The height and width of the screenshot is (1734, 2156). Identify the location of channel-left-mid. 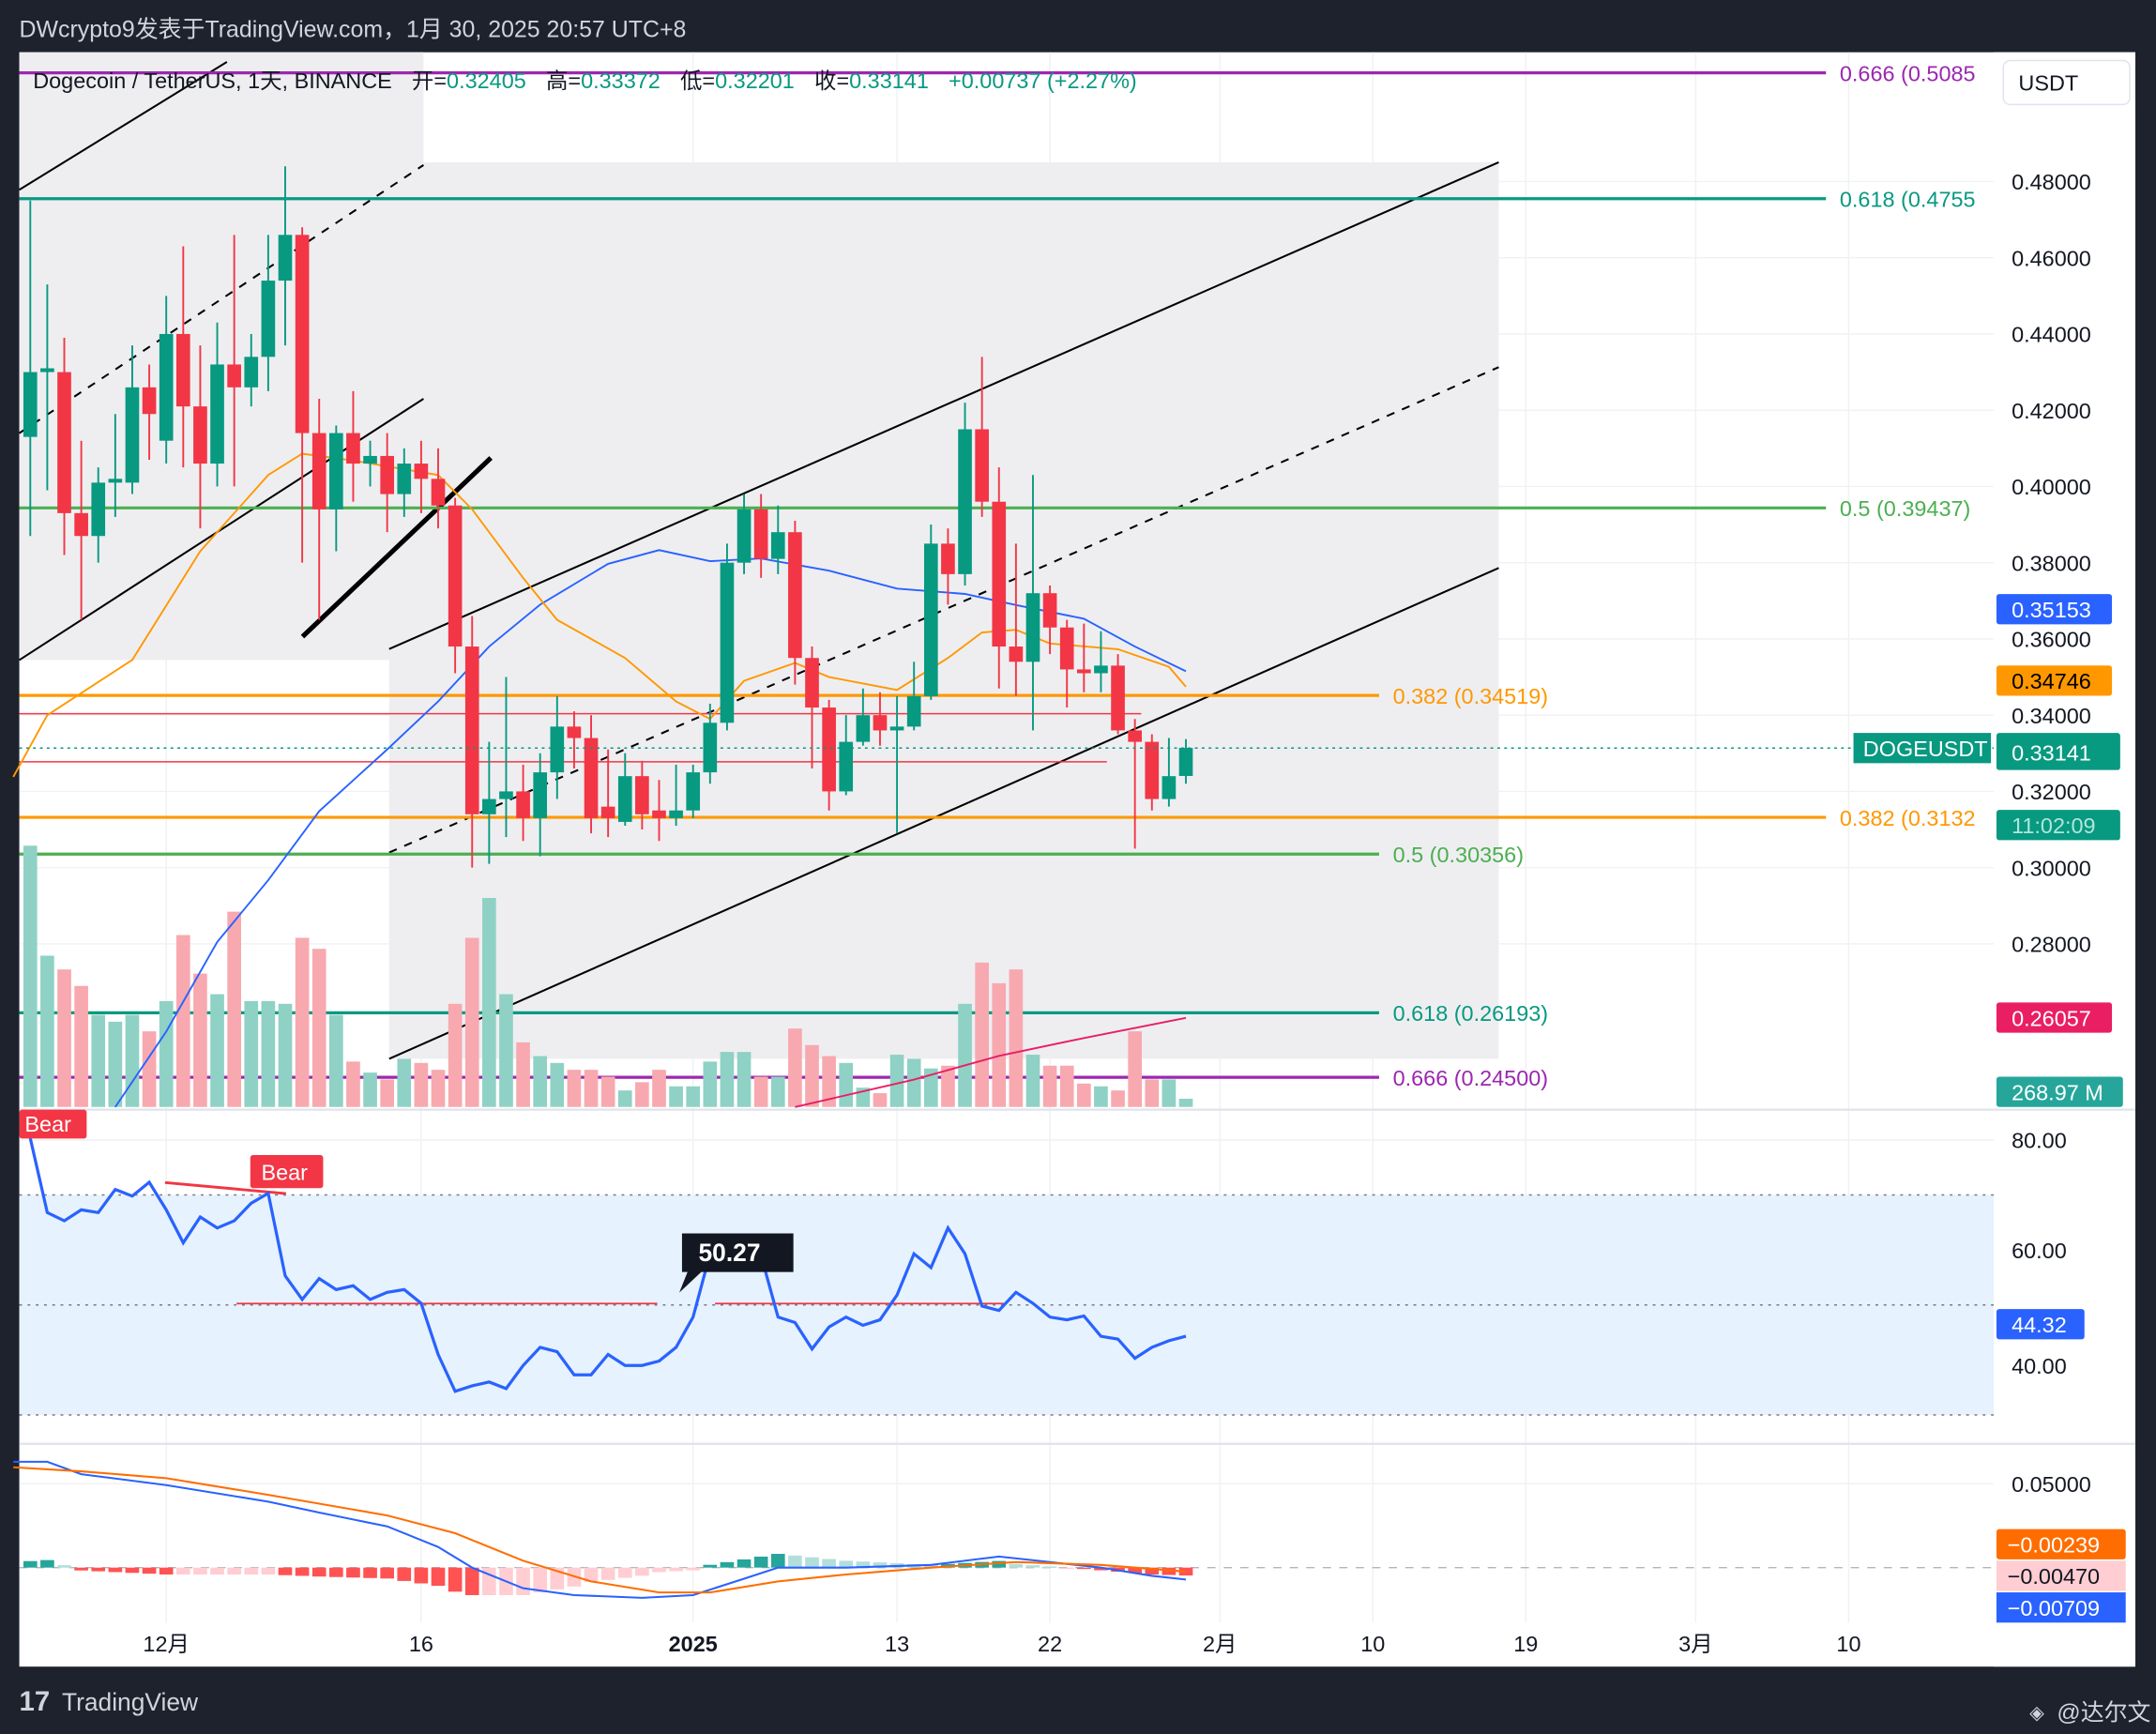
(221, 299).